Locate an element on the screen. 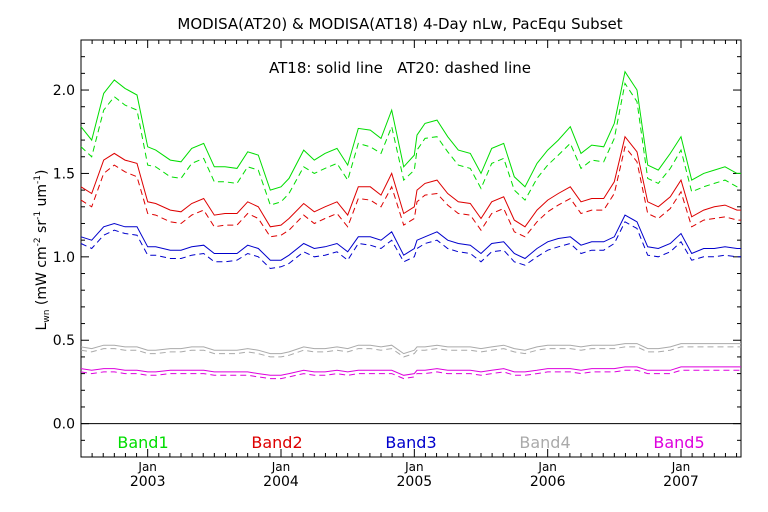 This screenshot has width=768, height=512. chart-annotation: AT18: solid line AT20: dashed line is located at coordinates (400, 68).